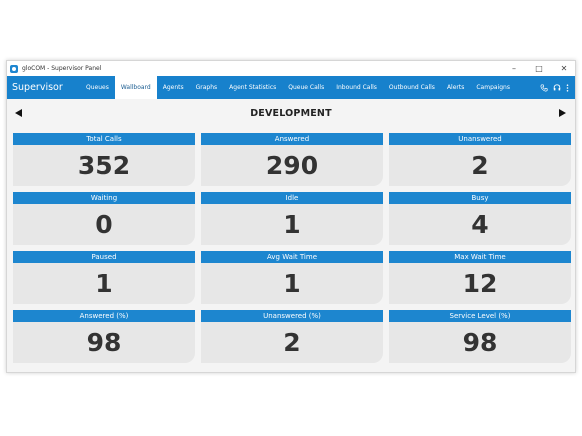 Image resolution: width=582 pixels, height=436 pixels. I want to click on tile-label: Idle, so click(292, 198).